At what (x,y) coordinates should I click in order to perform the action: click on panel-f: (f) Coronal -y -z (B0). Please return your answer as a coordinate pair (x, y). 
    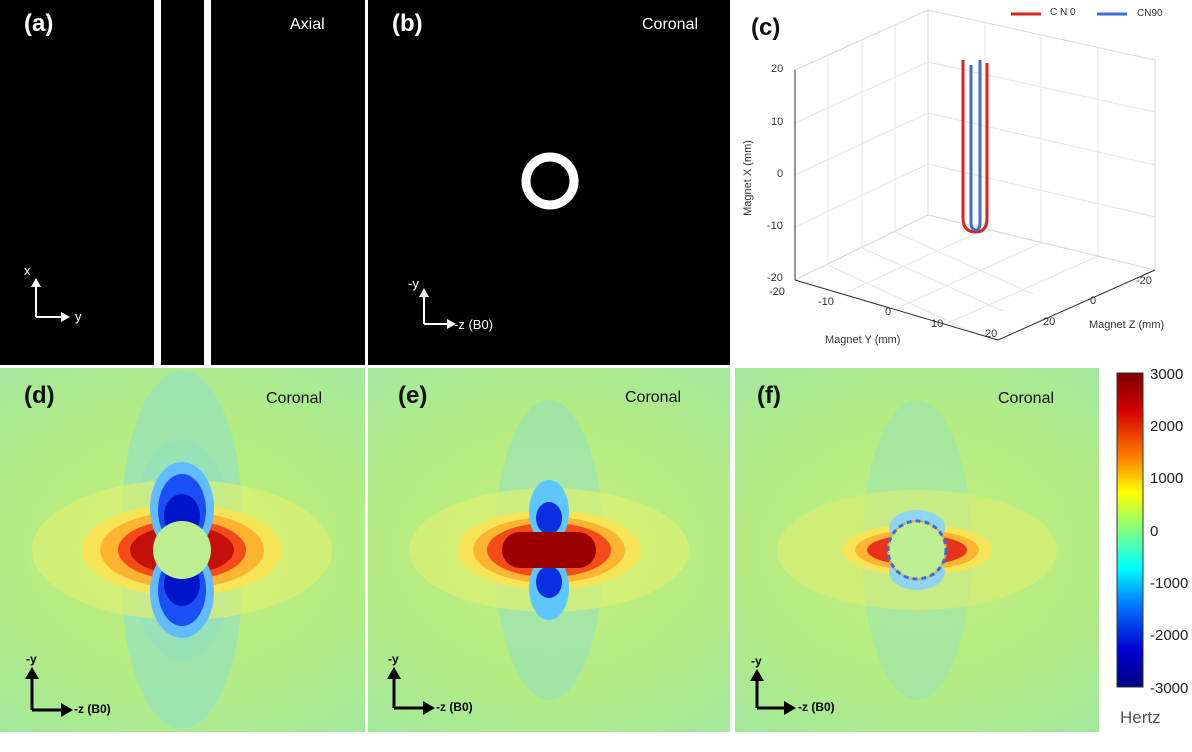
    Looking at the image, I should click on (917, 550).